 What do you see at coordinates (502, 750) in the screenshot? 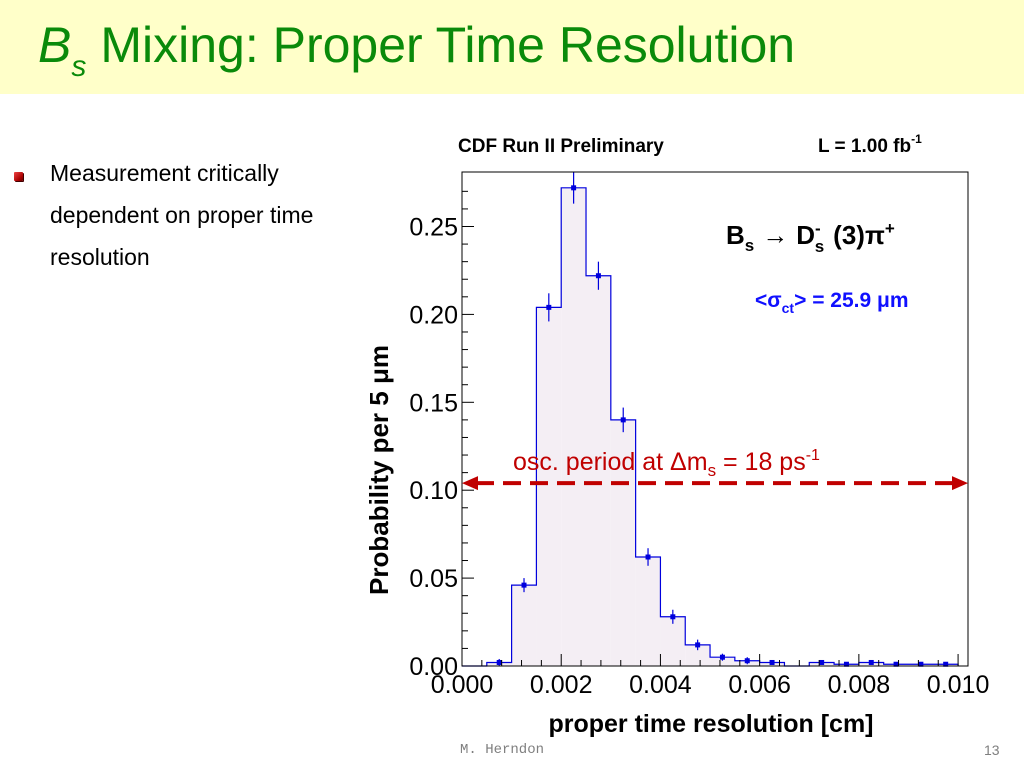
I see `footer-author: M. Herndon` at bounding box center [502, 750].